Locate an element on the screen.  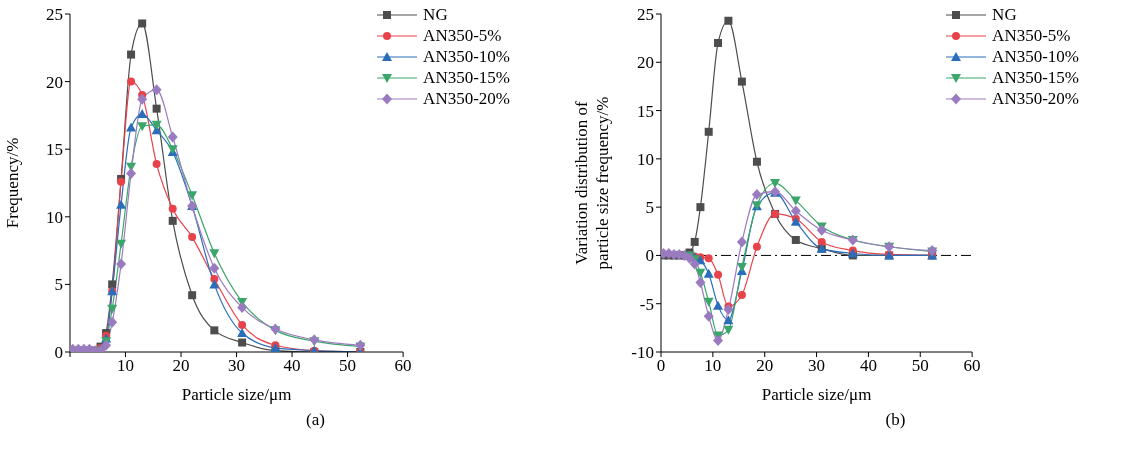
y-tick-label: -10 is located at coordinates (642, 353).